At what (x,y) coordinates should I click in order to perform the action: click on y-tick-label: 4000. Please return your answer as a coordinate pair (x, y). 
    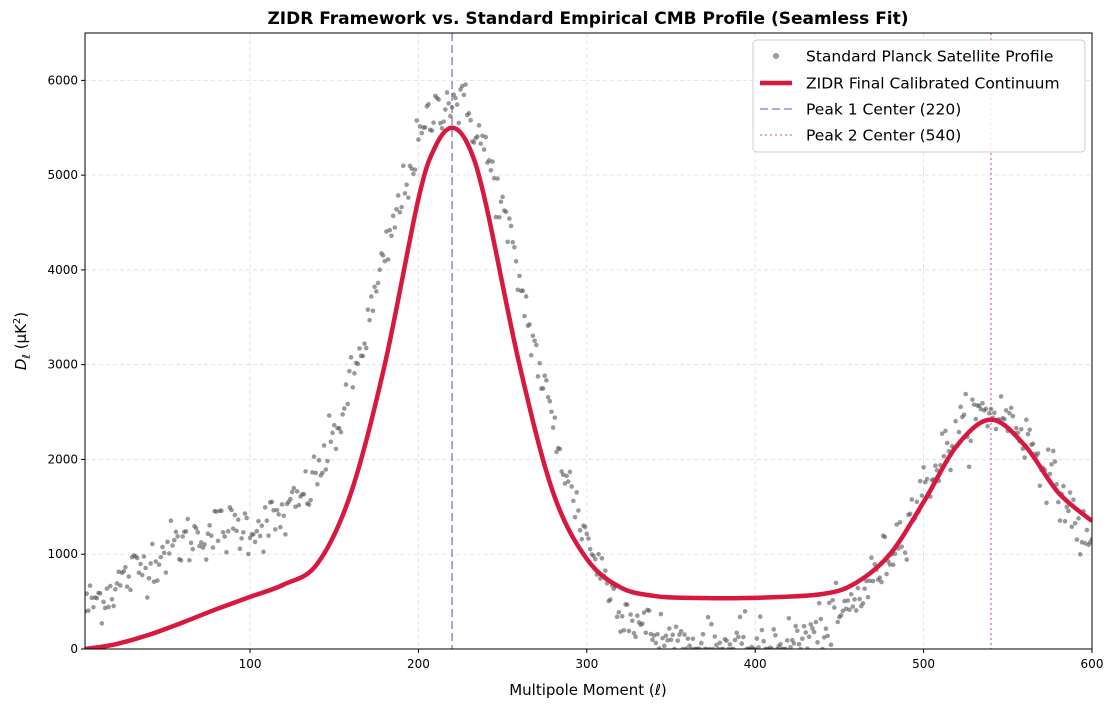
    Looking at the image, I should click on (62, 270).